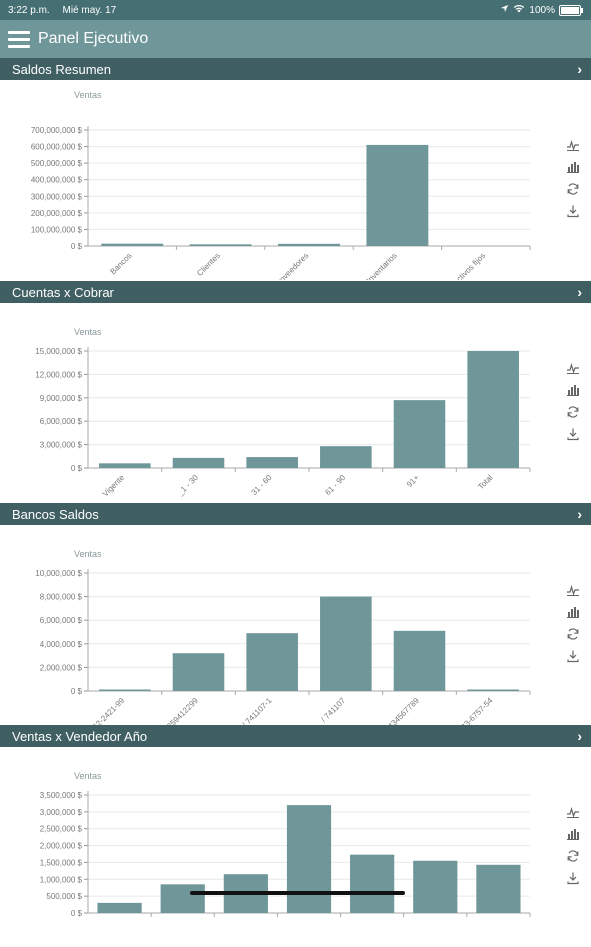  Describe the element at coordinates (295, 39) in the screenshot. I see `app-bar: Panel Ejecutivo` at that location.